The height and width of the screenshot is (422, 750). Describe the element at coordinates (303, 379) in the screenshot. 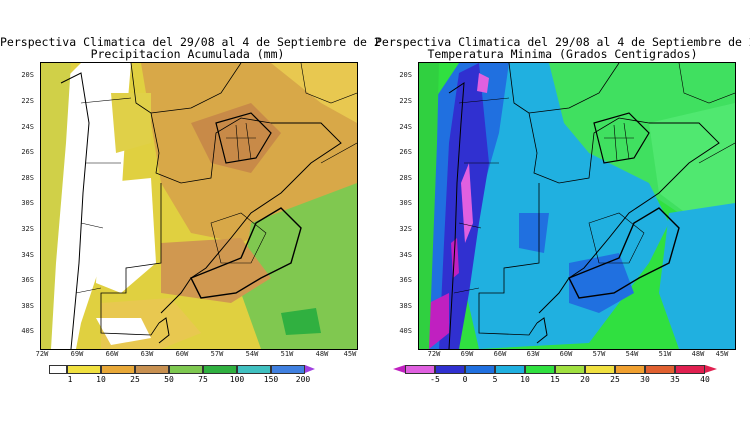

I see `colorbar-label: 200` at that location.